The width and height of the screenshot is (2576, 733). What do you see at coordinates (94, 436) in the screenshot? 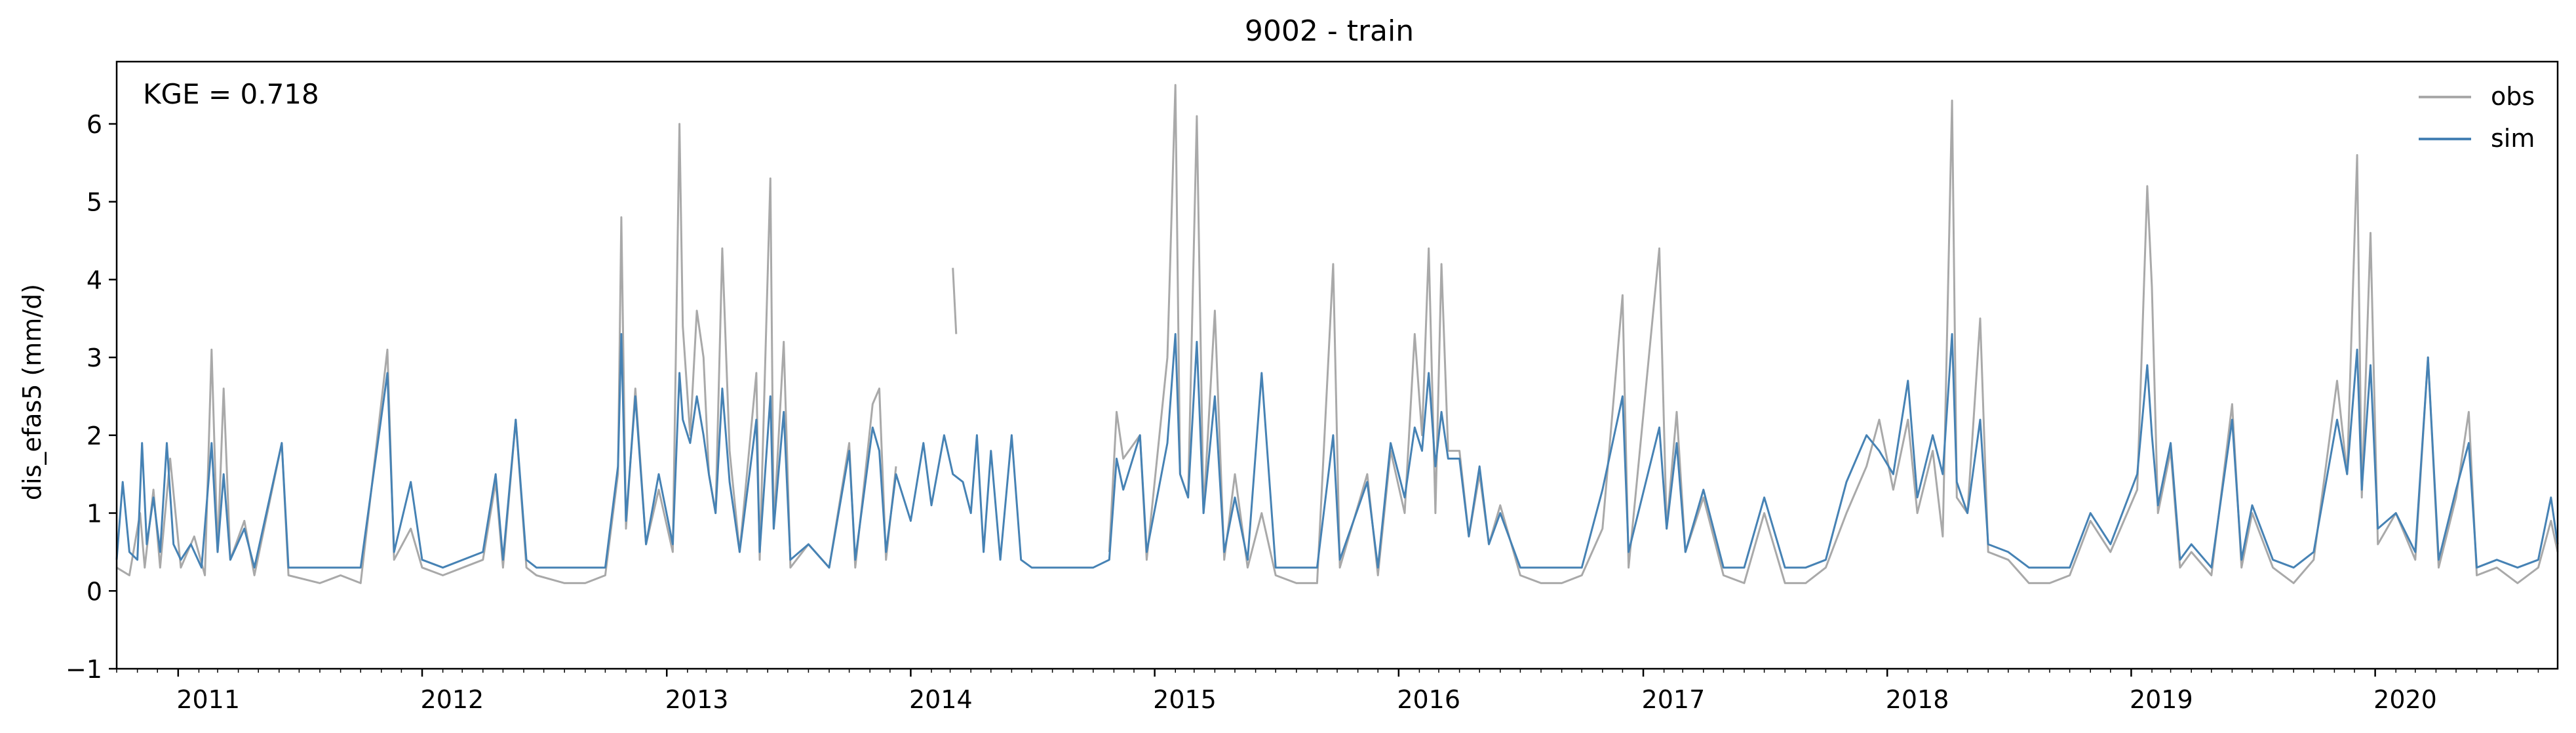
I see `y-tick-label: 2` at bounding box center [94, 436].